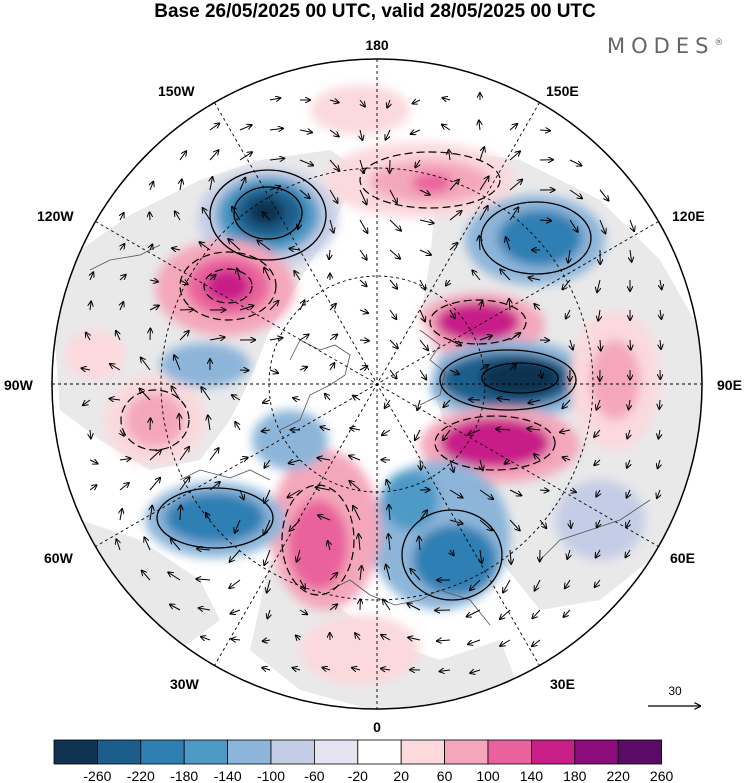 The width and height of the screenshot is (750, 783). Describe the element at coordinates (377, 727) in the screenshot. I see `lon-label-0: 0` at that location.